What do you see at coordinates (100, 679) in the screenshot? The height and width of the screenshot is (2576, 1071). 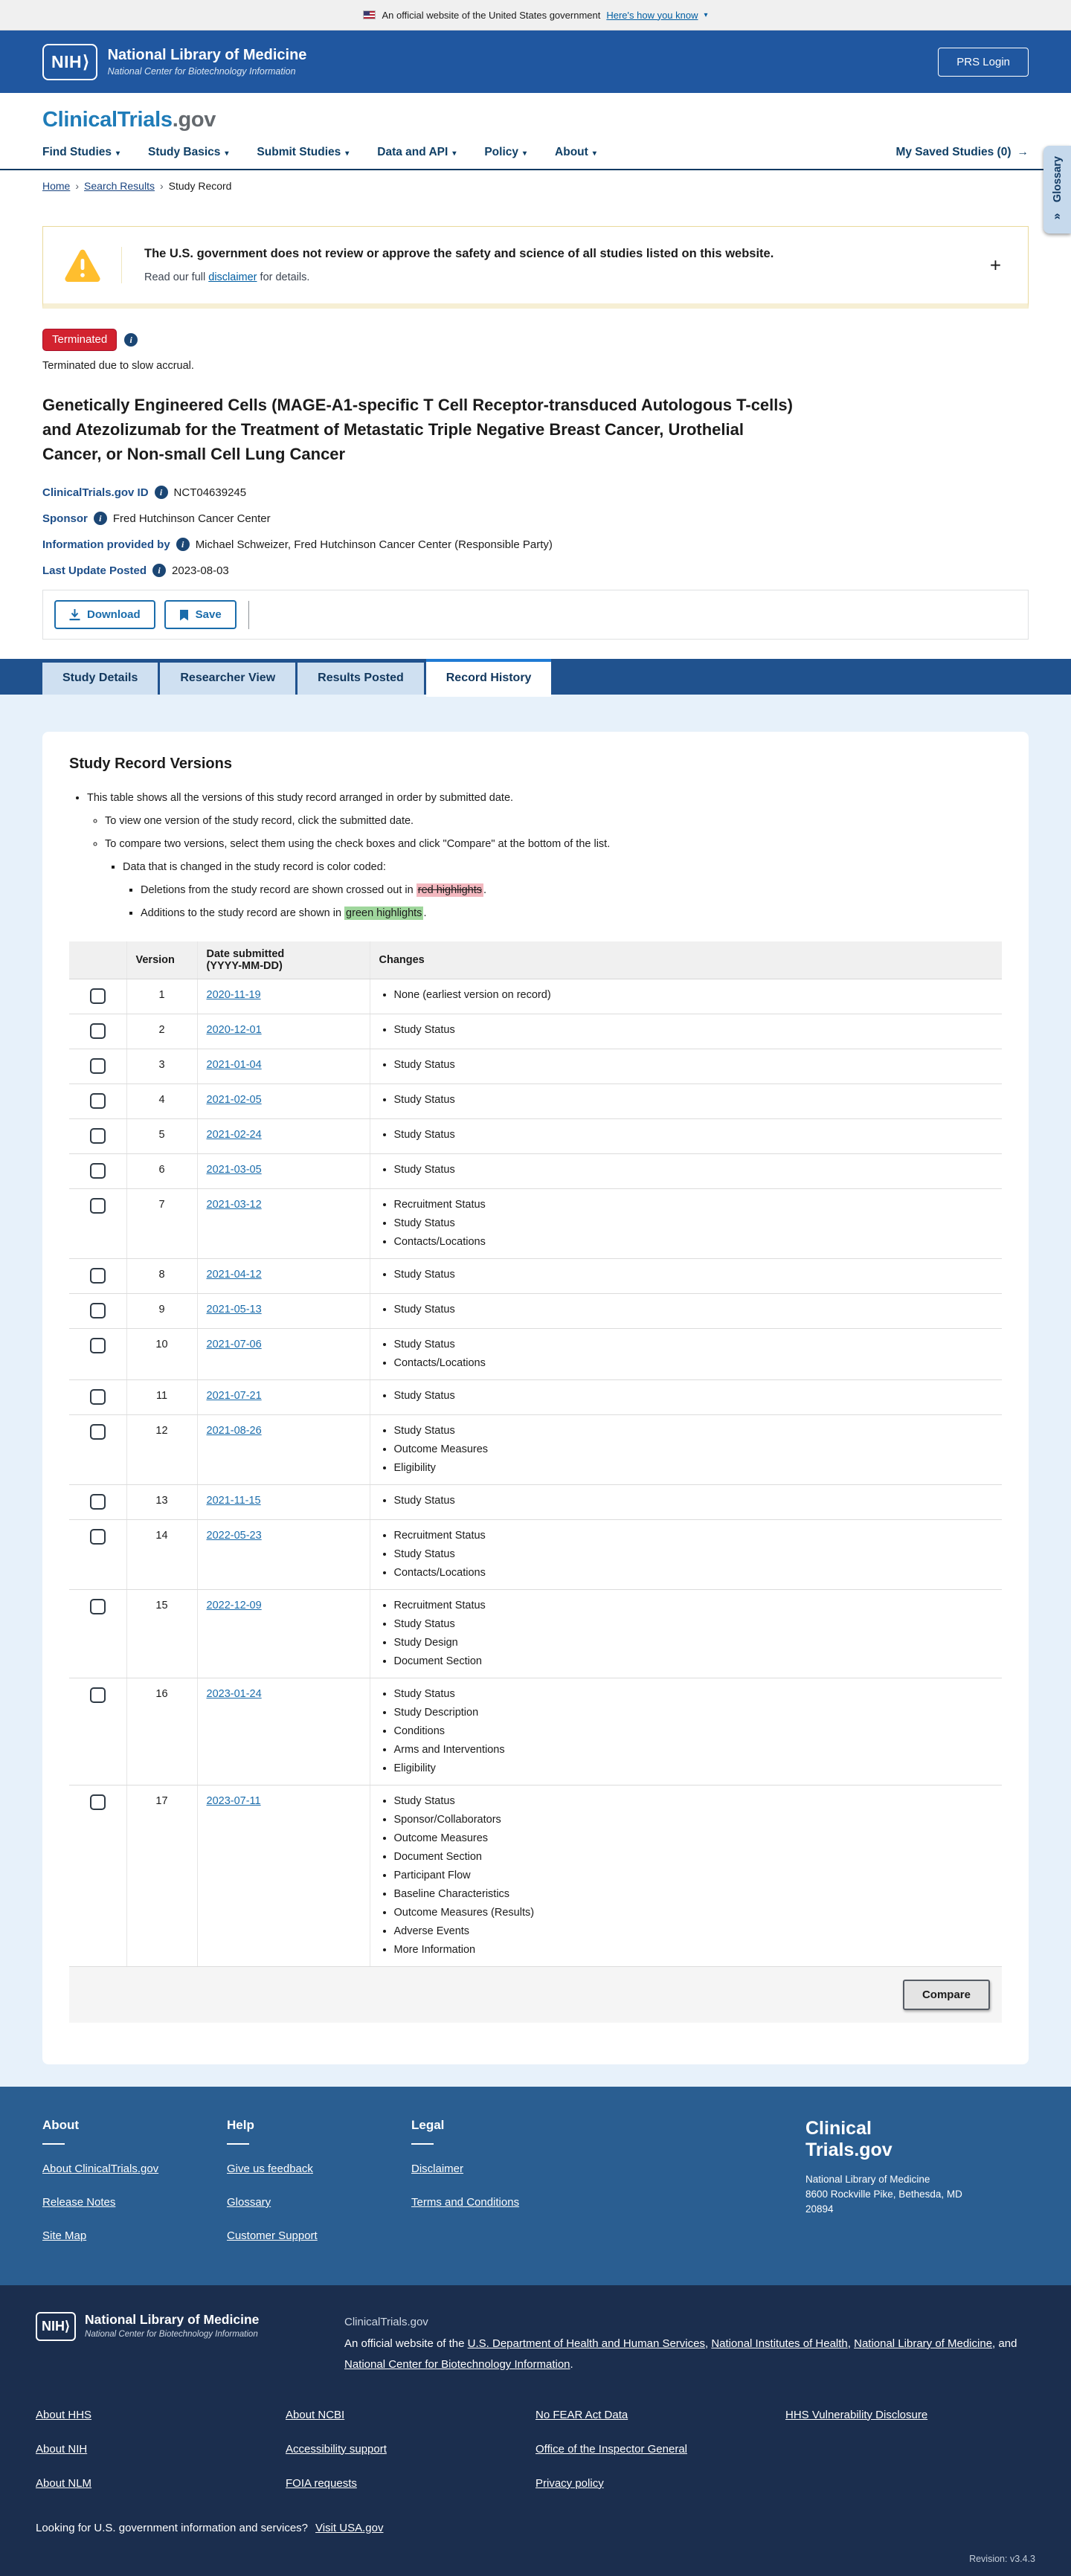 I see `tab-study-details: Study Details` at bounding box center [100, 679].